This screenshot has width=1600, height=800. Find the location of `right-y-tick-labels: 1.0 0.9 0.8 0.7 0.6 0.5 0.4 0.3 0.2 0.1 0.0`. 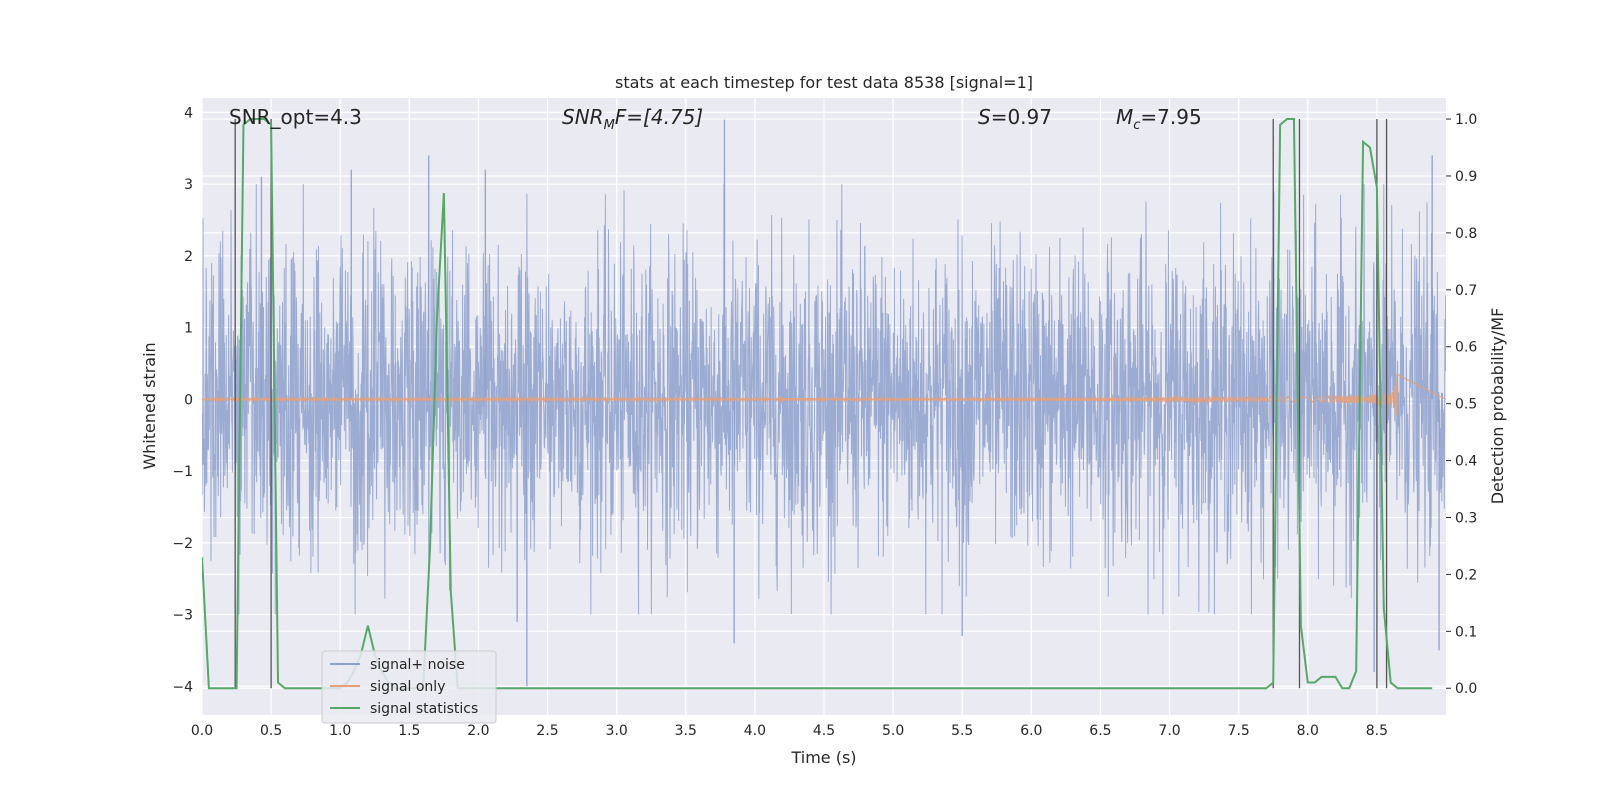

right-y-tick-labels: 1.0 0.9 0.8 0.7 0.6 0.5 0.4 0.3 0.2 0.1 0.0 is located at coordinates (1461, 404).